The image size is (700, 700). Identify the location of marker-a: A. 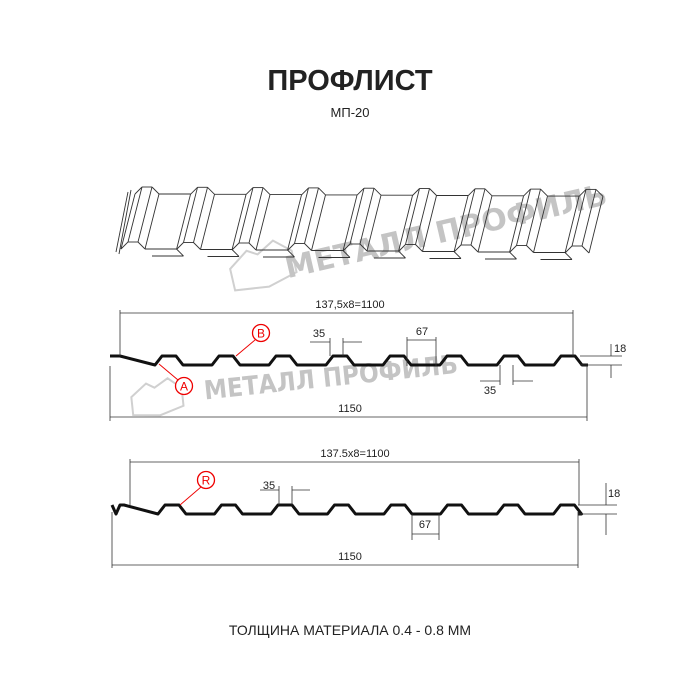
(176, 379).